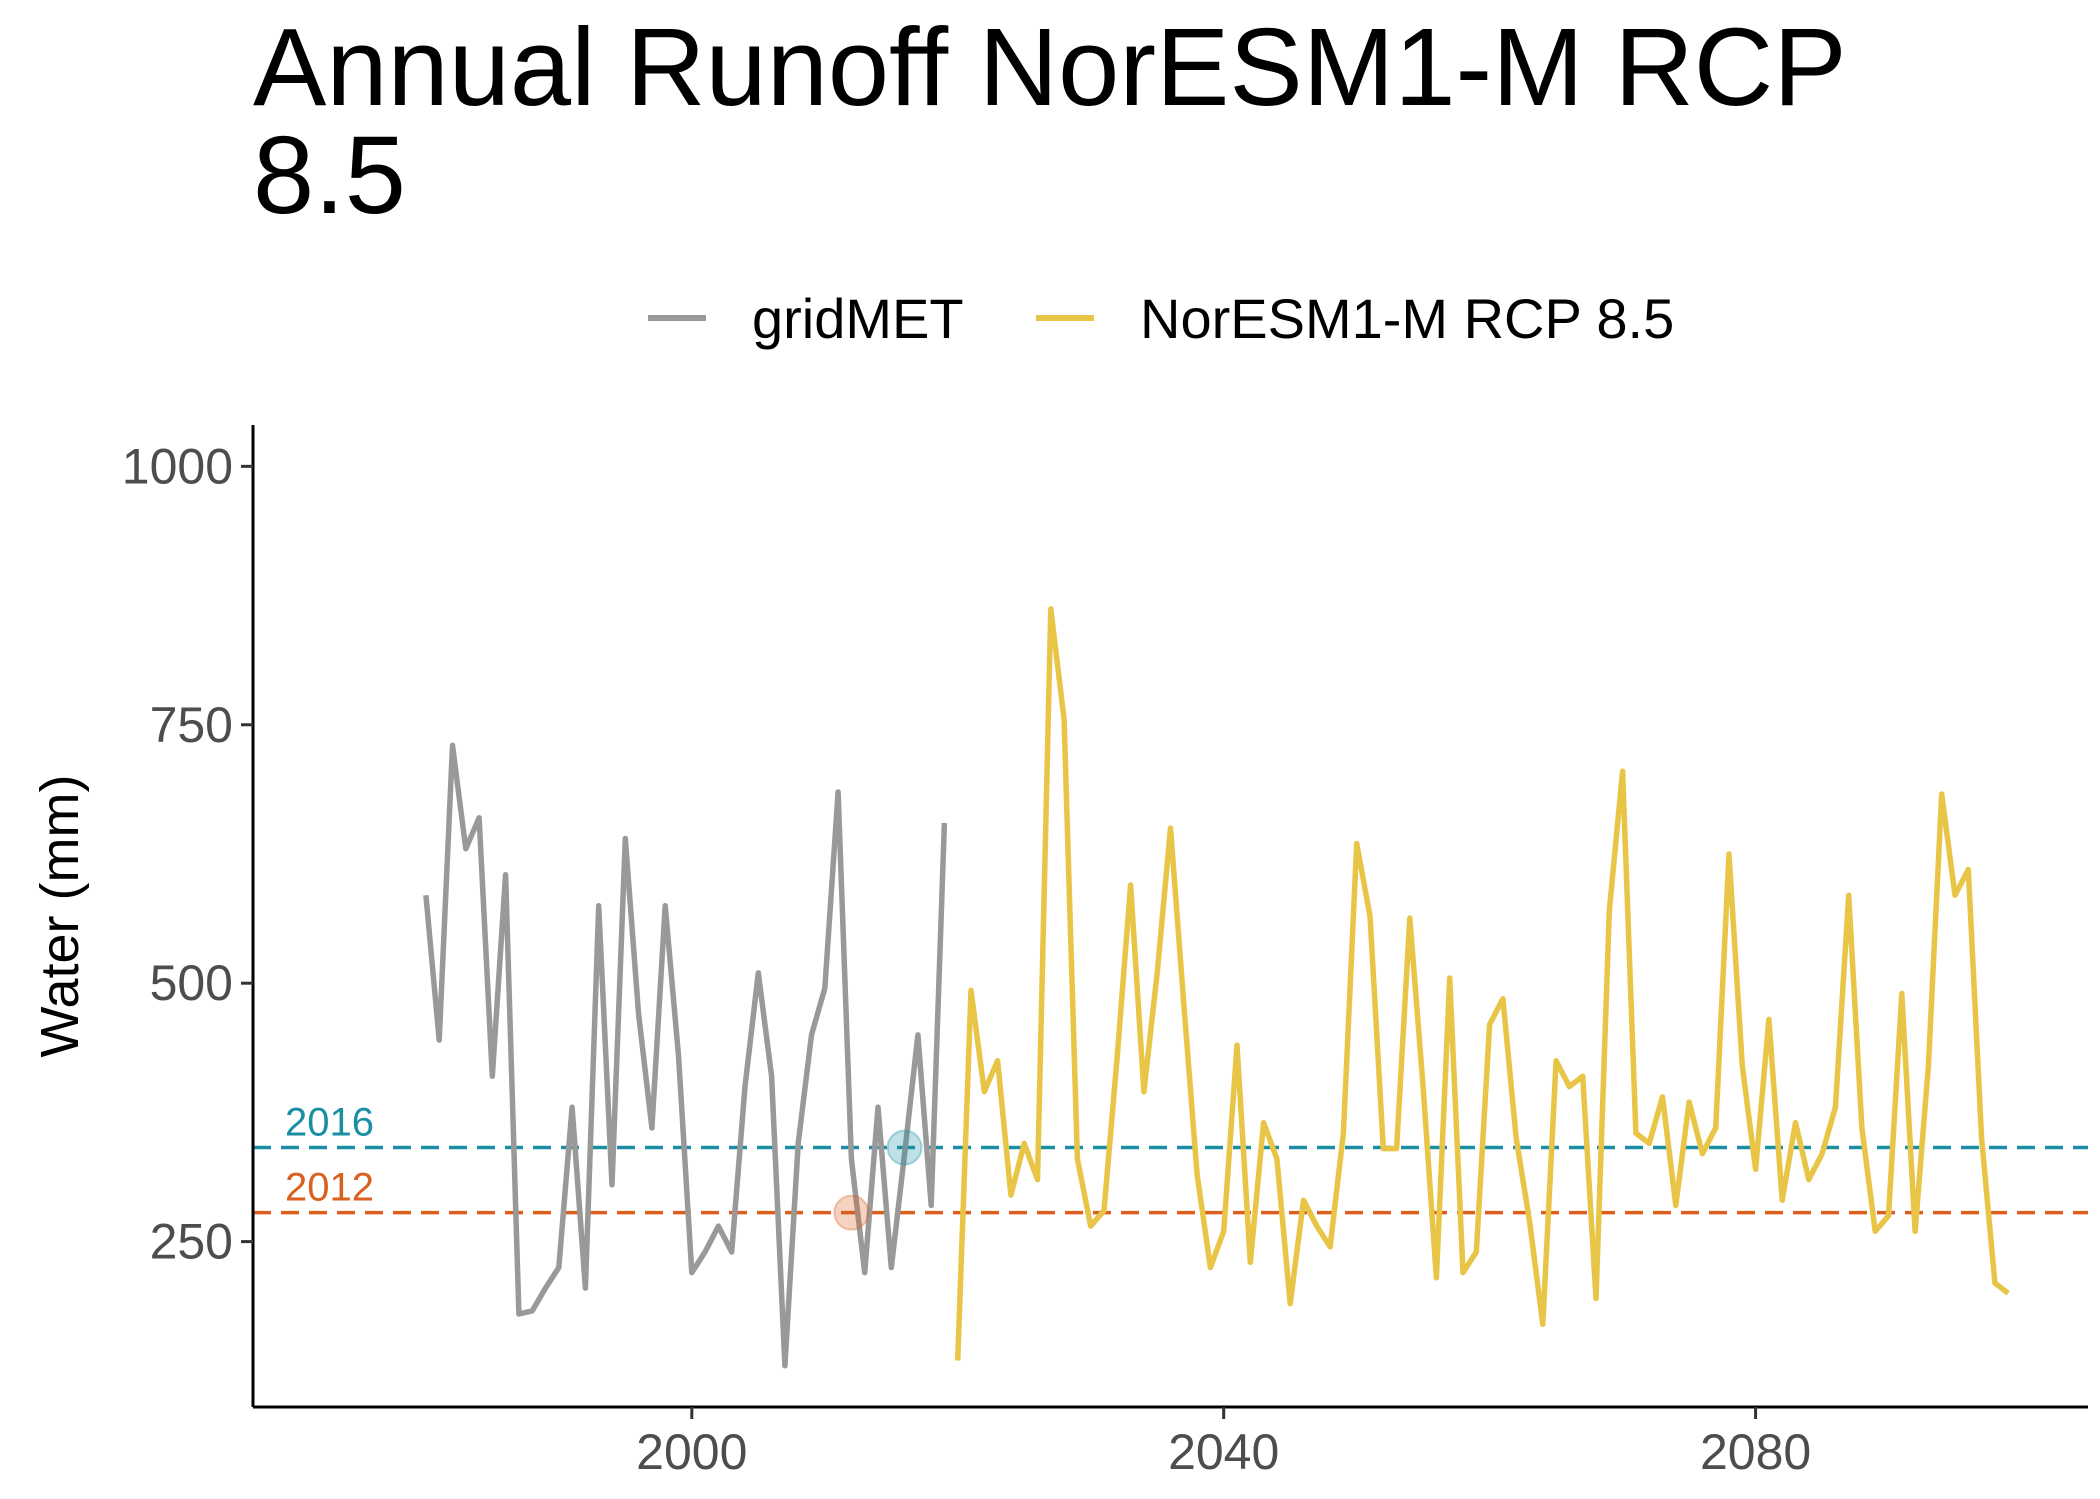  What do you see at coordinates (1755, 1452) in the screenshot?
I see `x-tick-label-2080: 2080` at bounding box center [1755, 1452].